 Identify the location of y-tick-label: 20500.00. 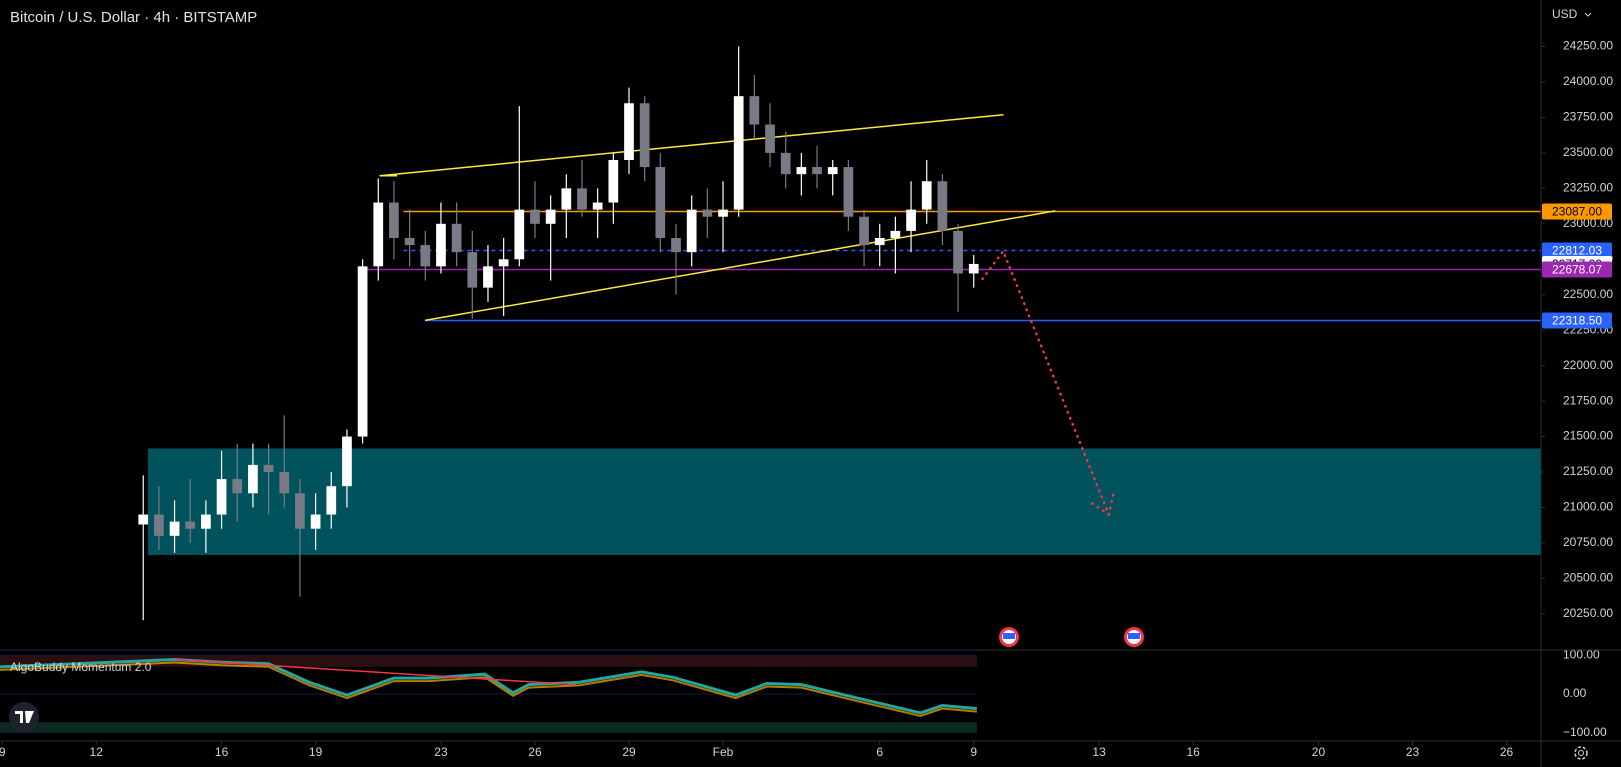
(1588, 578).